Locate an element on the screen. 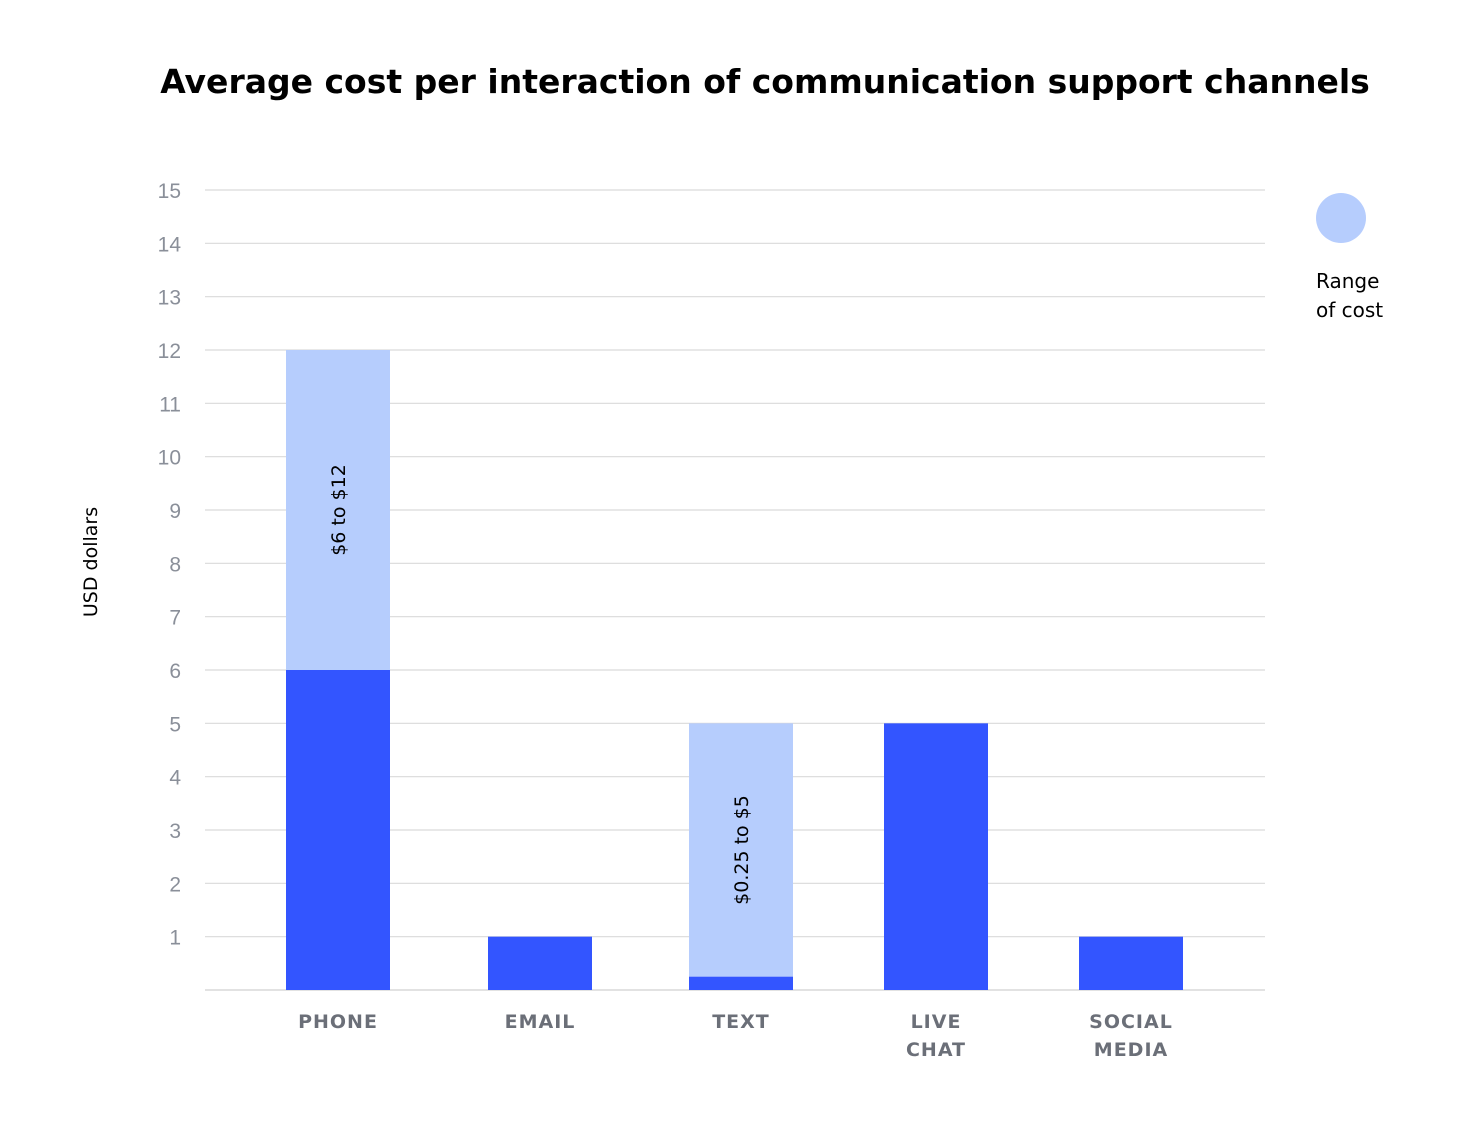 This screenshot has height=1132, width=1472. x-category-label: PHONE is located at coordinates (338, 1022).